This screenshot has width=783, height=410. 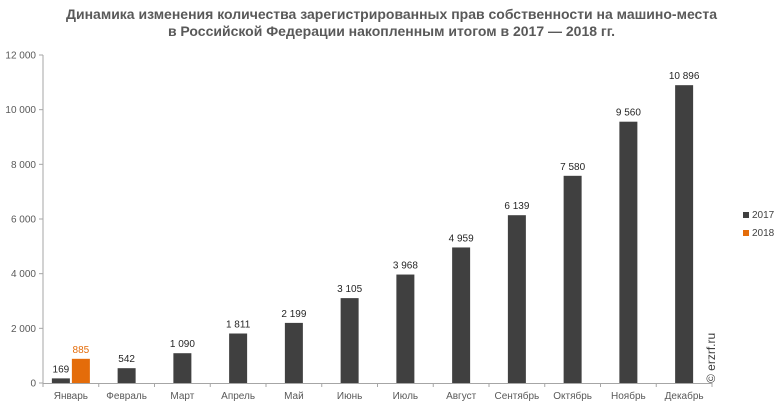 What do you see at coordinates (294, 396) in the screenshot?
I see `x-tick-label: Май` at bounding box center [294, 396].